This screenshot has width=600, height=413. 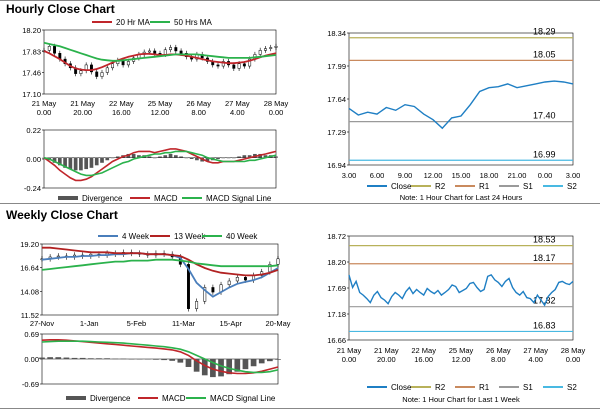 What do you see at coordinates (160, 103) in the screenshot?
I see `hourly-price-xtick: 25 May` at bounding box center [160, 103].